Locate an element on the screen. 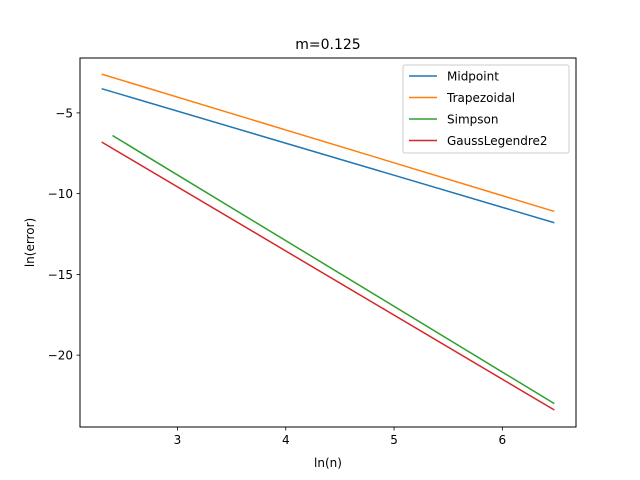 The image size is (640, 480). y-tick-label-1: −10 is located at coordinates (60, 194).